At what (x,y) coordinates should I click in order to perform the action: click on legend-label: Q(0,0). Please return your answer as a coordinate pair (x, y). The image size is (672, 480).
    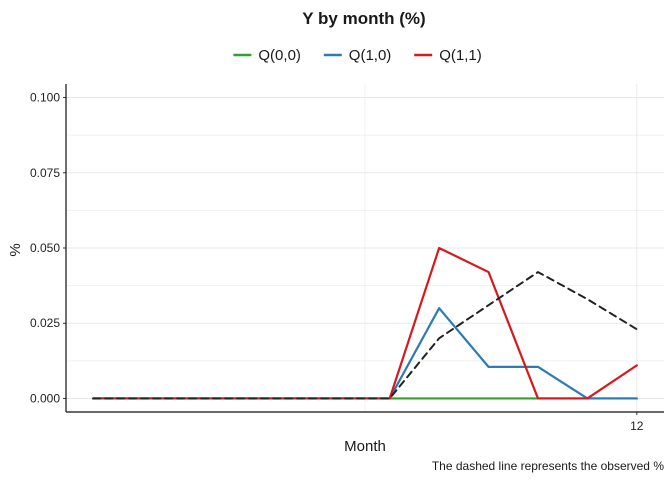
    Looking at the image, I should click on (279, 55).